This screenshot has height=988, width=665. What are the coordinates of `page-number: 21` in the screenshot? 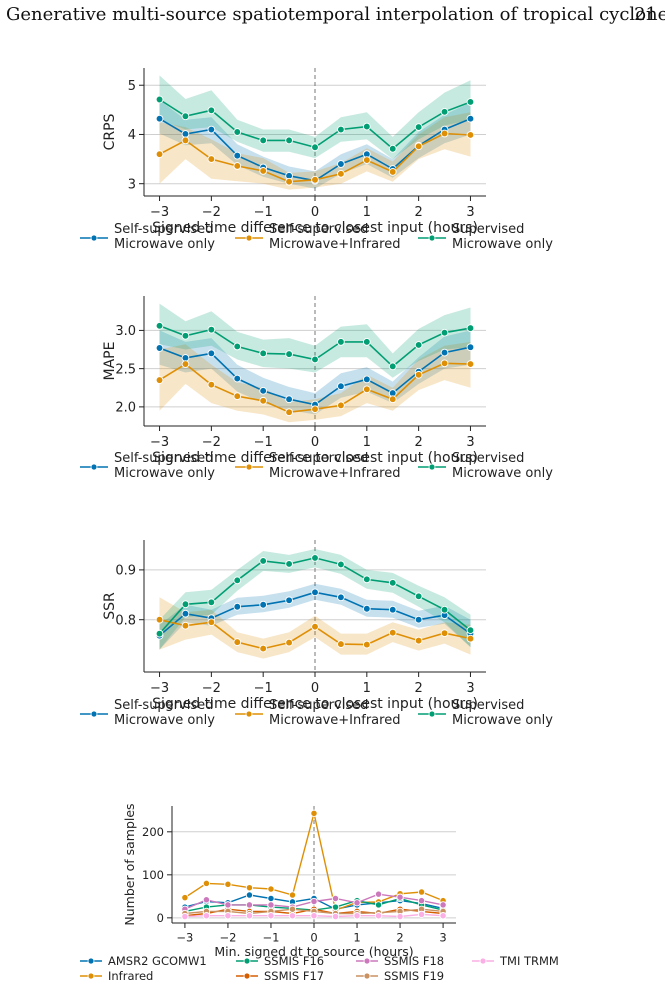 It's located at (645, 14).